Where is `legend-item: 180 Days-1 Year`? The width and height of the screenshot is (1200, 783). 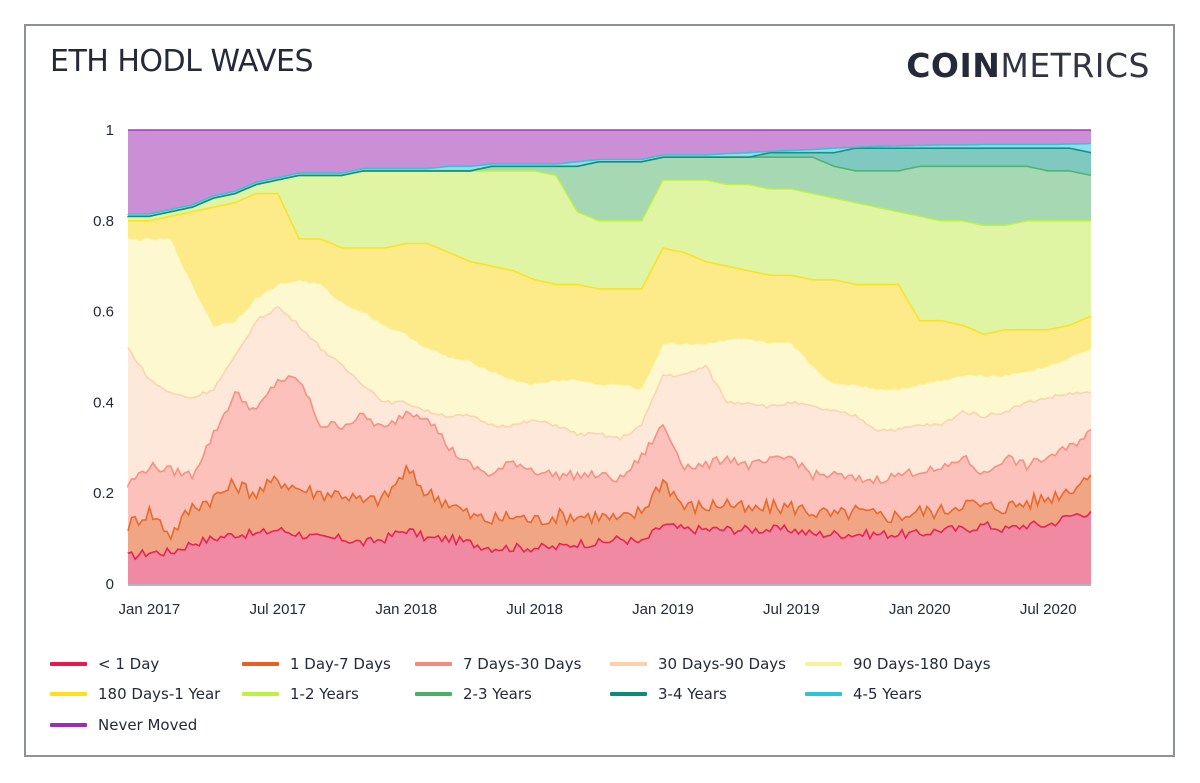
legend-item: 180 Days-1 Year is located at coordinates (135, 694).